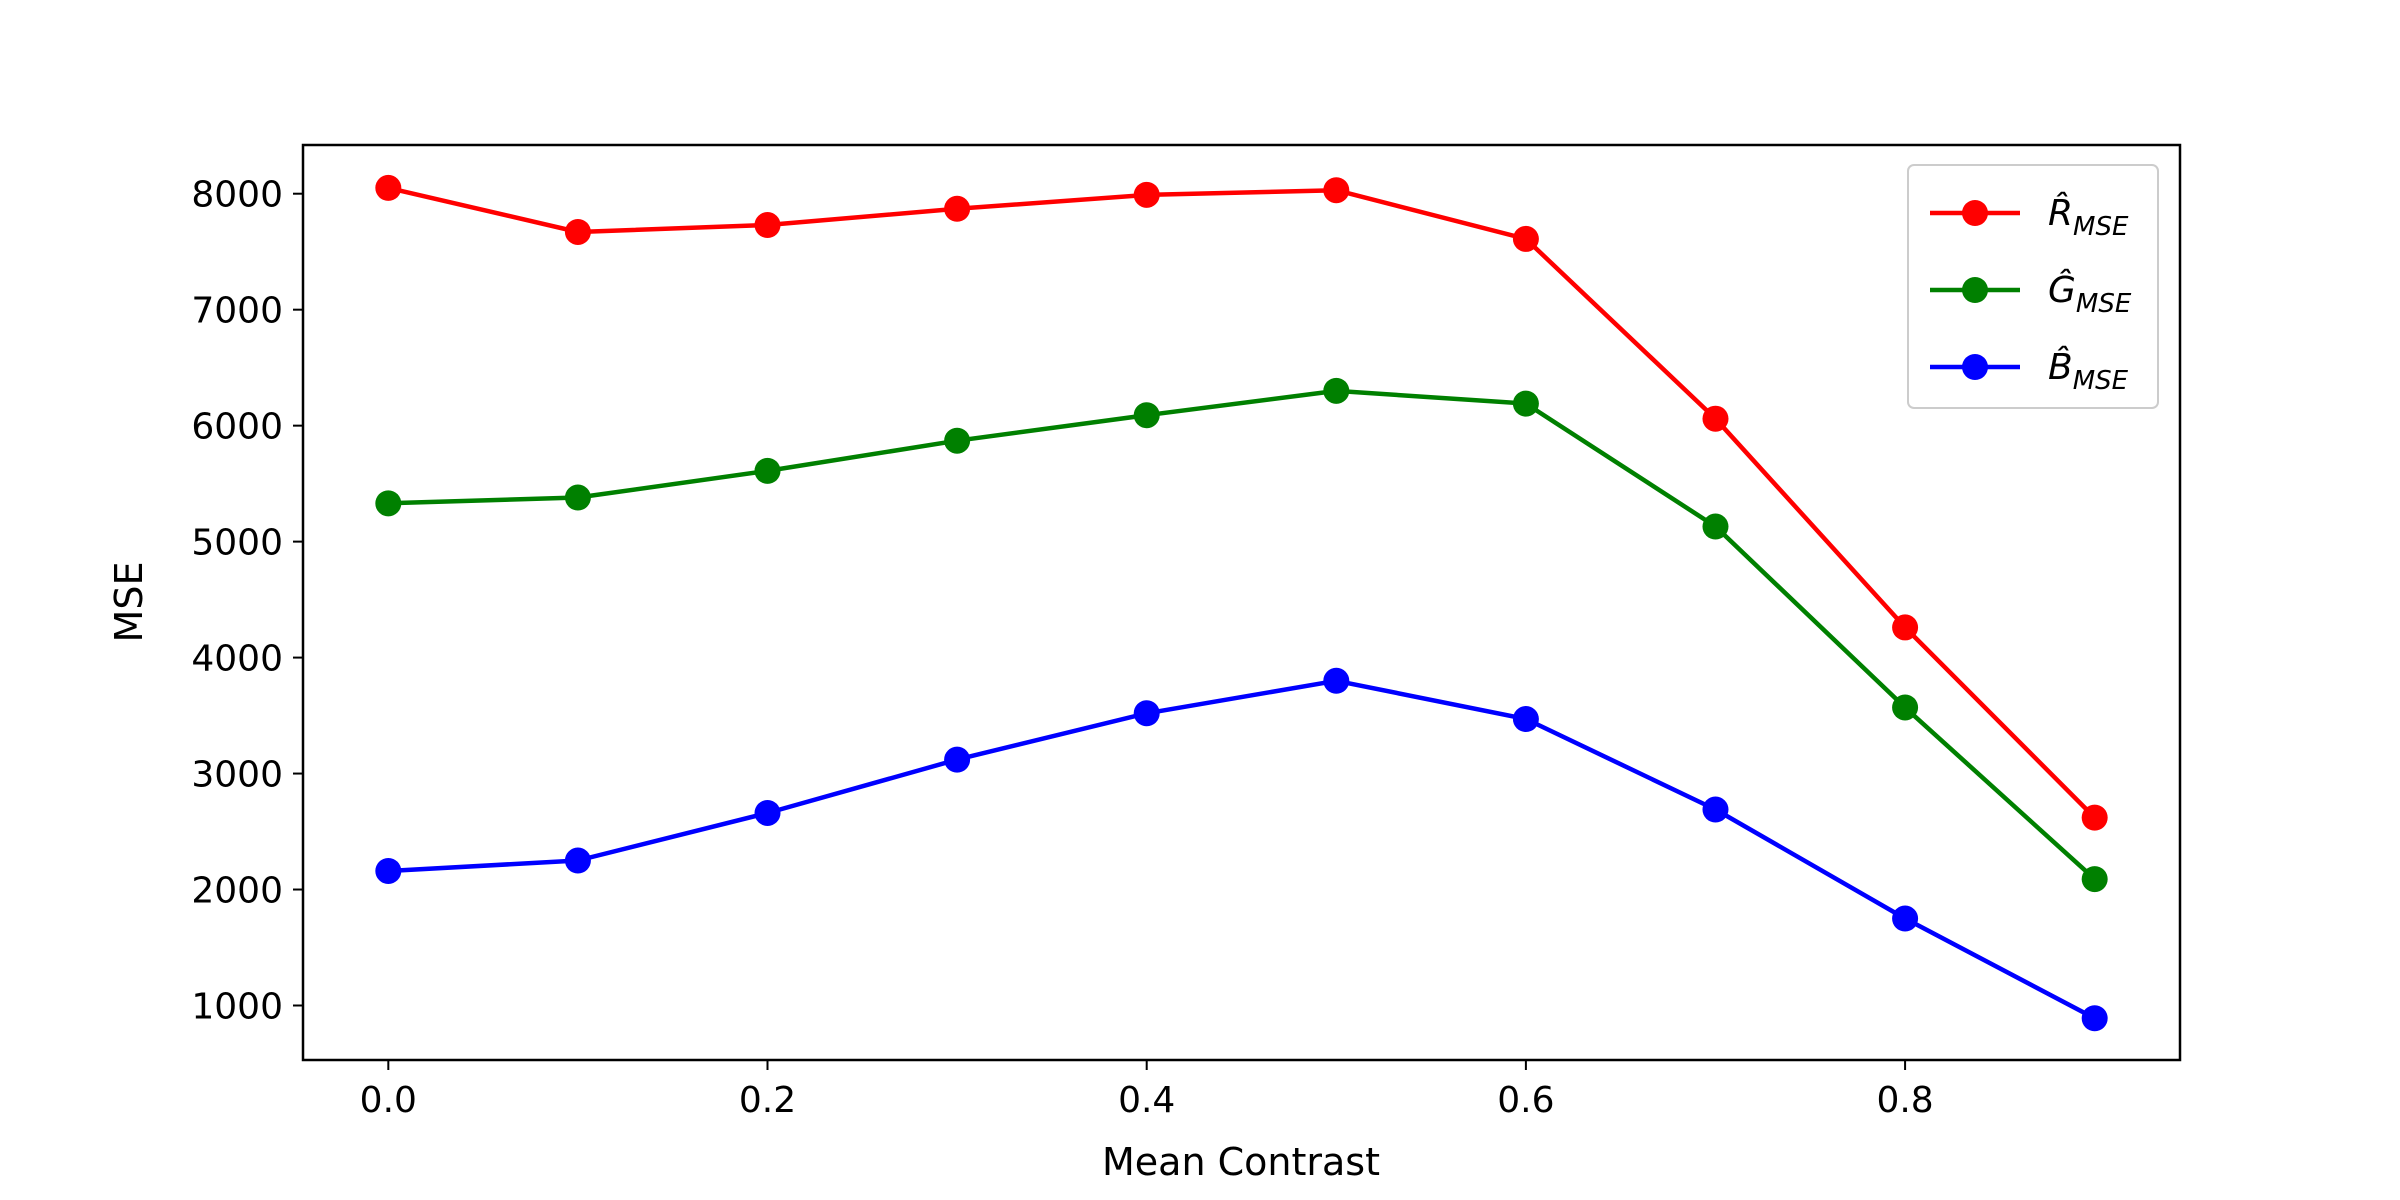  I want to click on y-tick-label: 7000, so click(237, 311).